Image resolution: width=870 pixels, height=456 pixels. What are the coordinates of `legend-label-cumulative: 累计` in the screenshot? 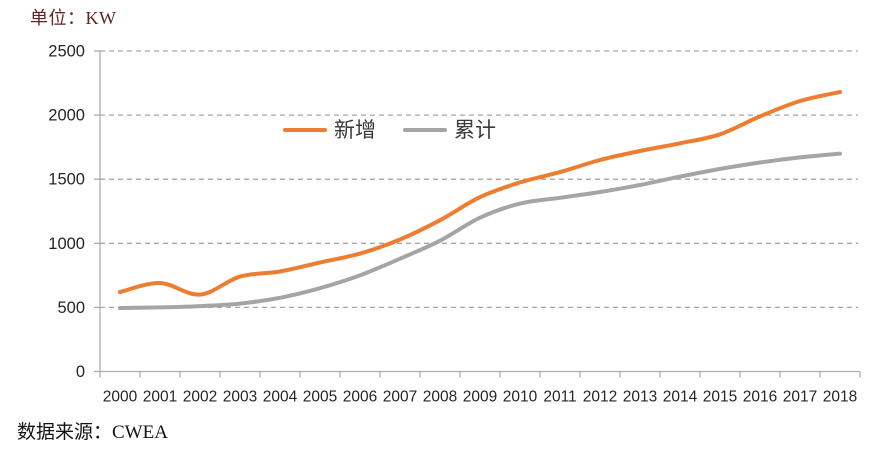 It's located at (475, 130).